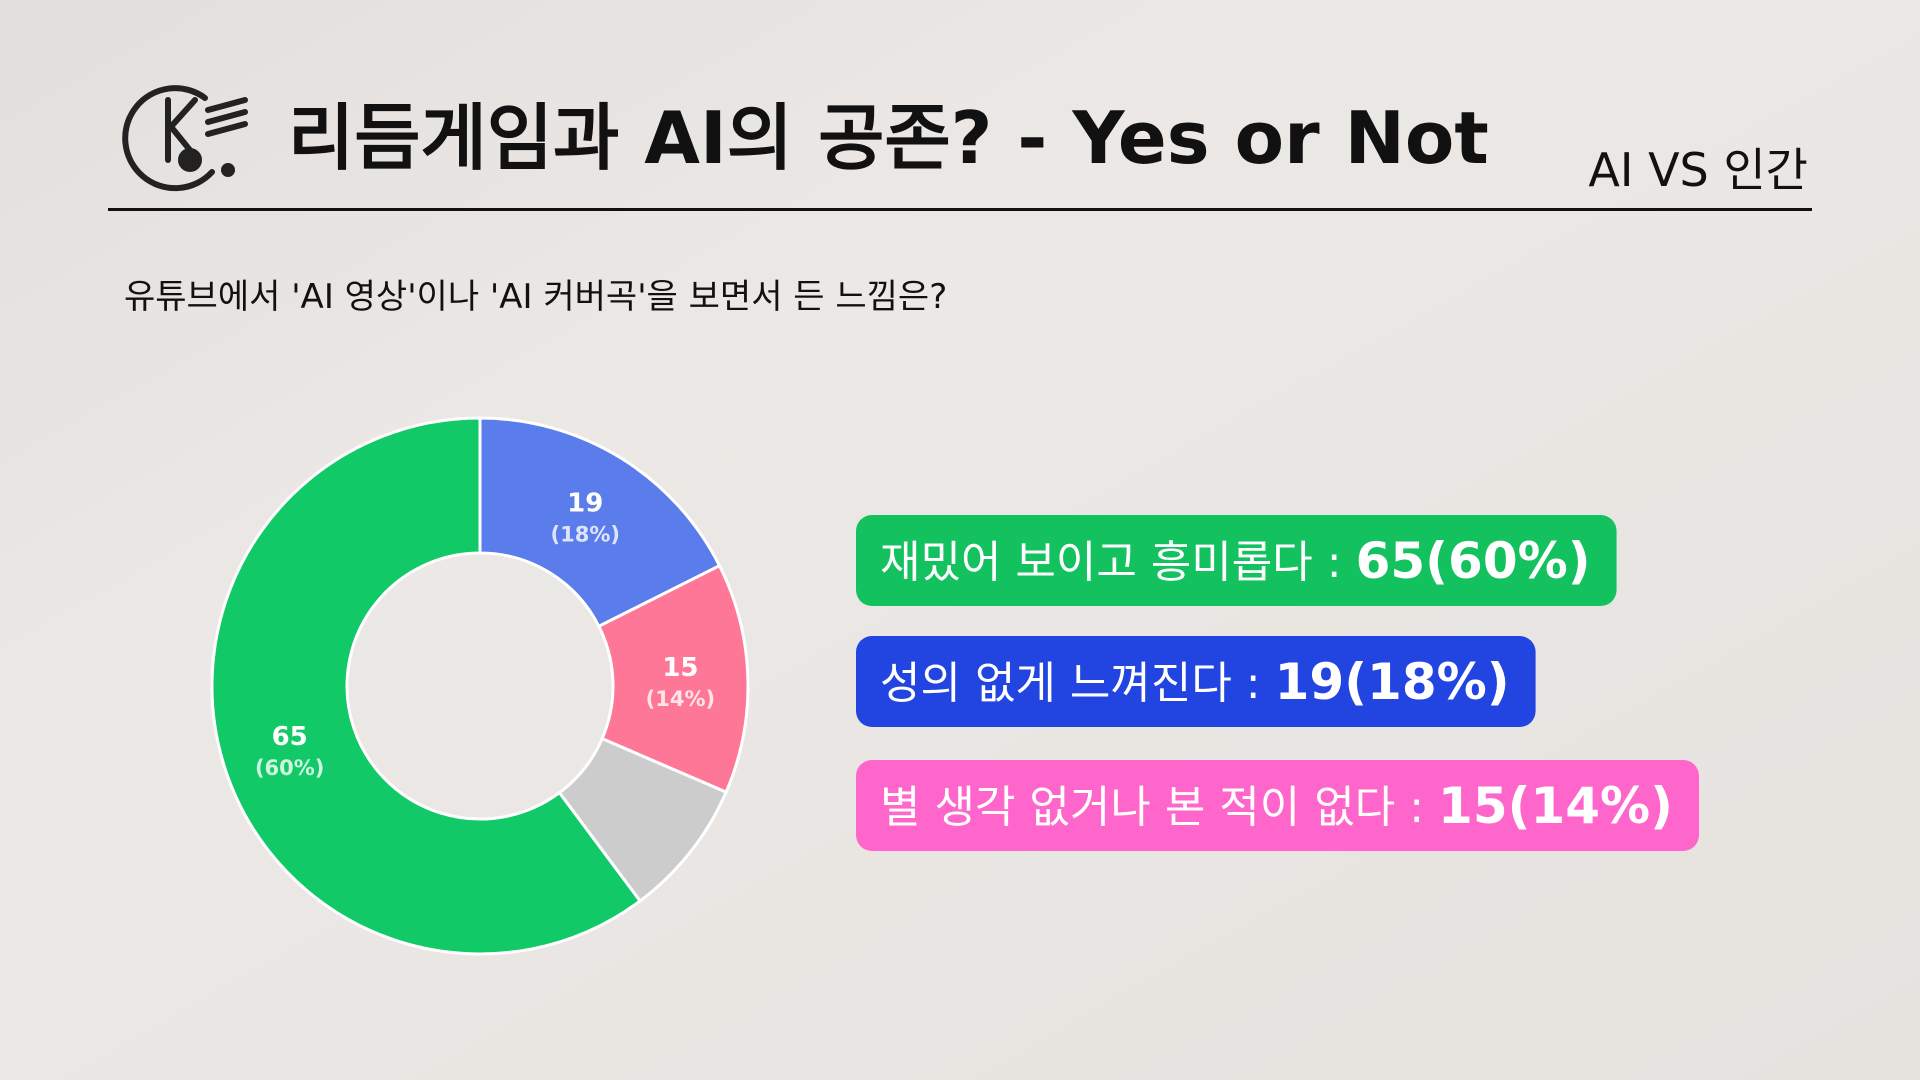  I want to click on percent-label: (18%), so click(585, 534).